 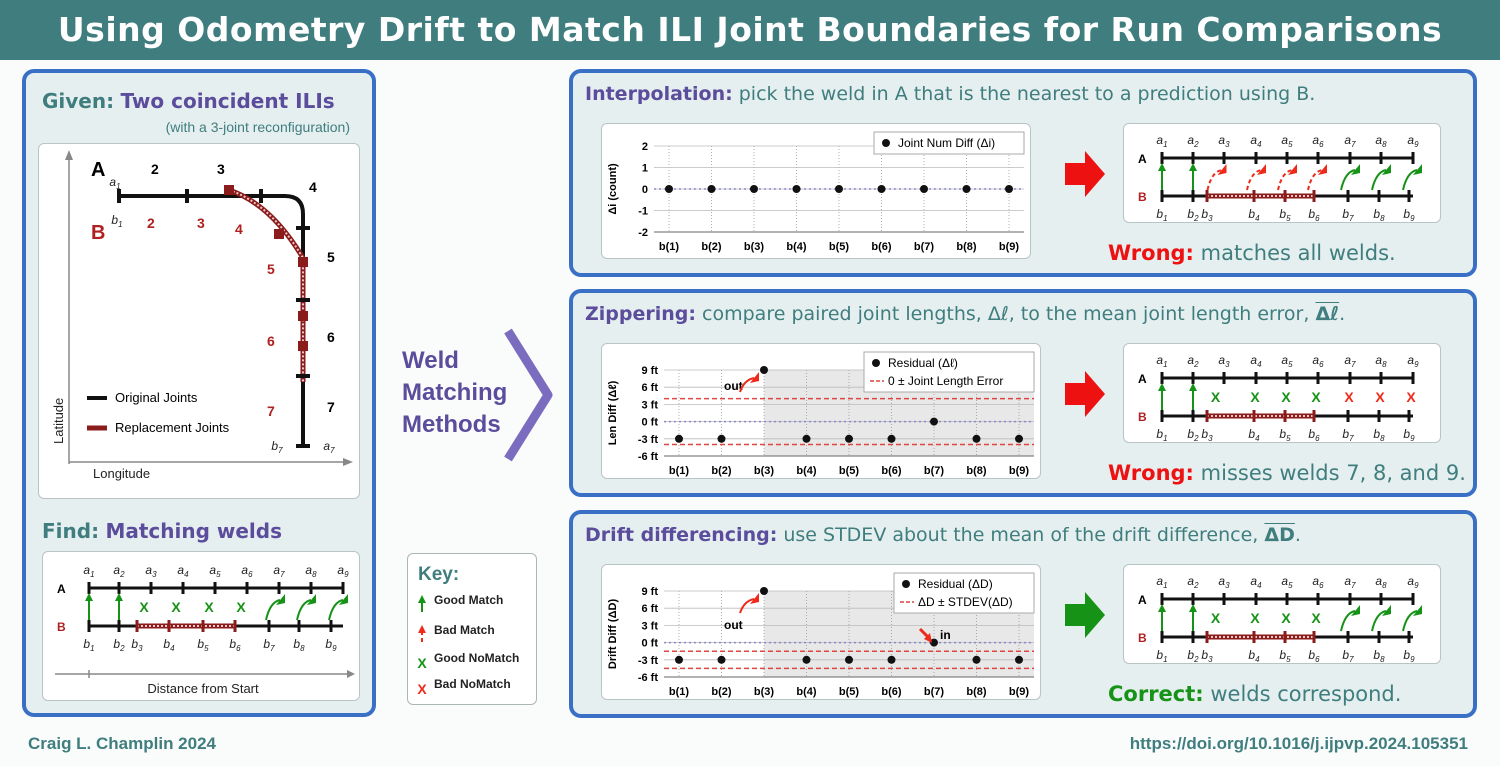 What do you see at coordinates (1256, 141) in the screenshot?
I see `weld-a-label-4: a4` at bounding box center [1256, 141].